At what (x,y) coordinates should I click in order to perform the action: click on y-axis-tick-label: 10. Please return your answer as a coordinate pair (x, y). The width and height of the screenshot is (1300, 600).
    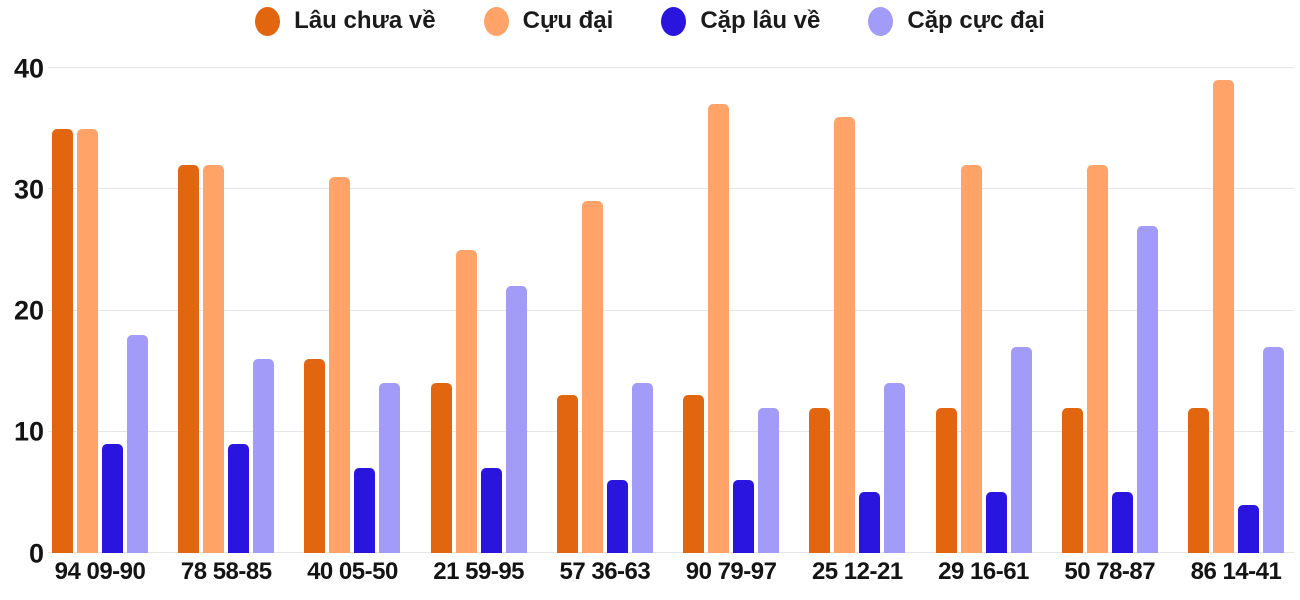
    Looking at the image, I should click on (28, 431).